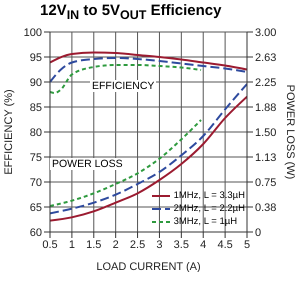 Image resolution: width=299 pixels, height=285 pixels. What do you see at coordinates (265, 82) in the screenshot?
I see `y2-tick-label: 2.25` at bounding box center [265, 82].